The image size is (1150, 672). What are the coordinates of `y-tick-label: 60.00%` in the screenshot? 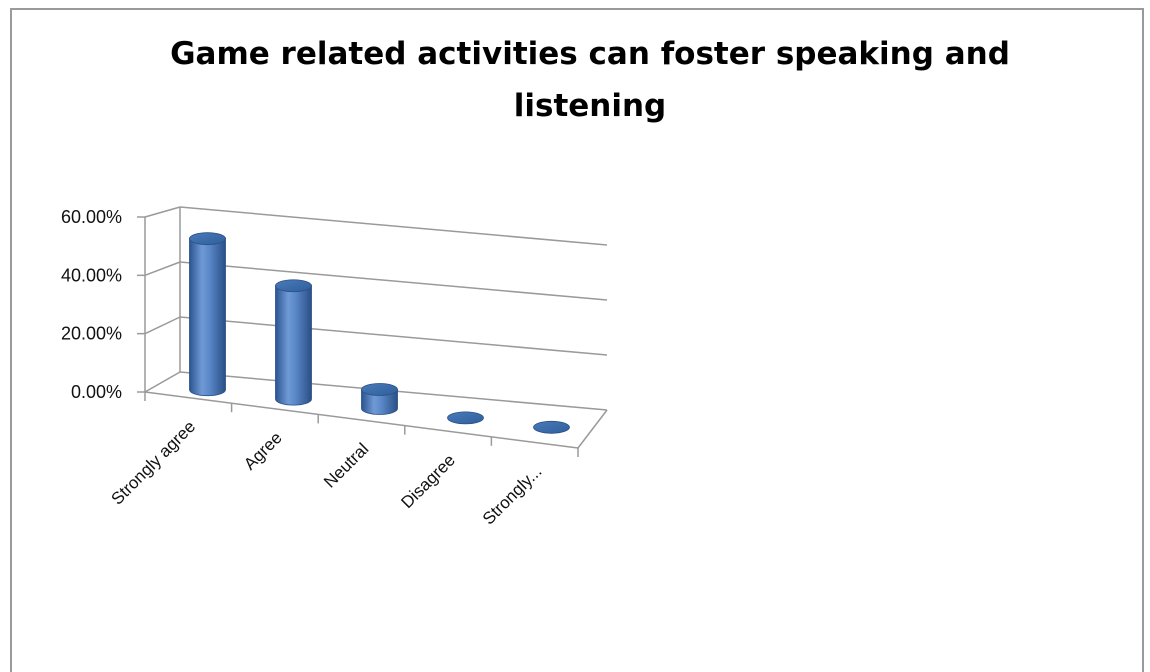 It's located at (91, 217).